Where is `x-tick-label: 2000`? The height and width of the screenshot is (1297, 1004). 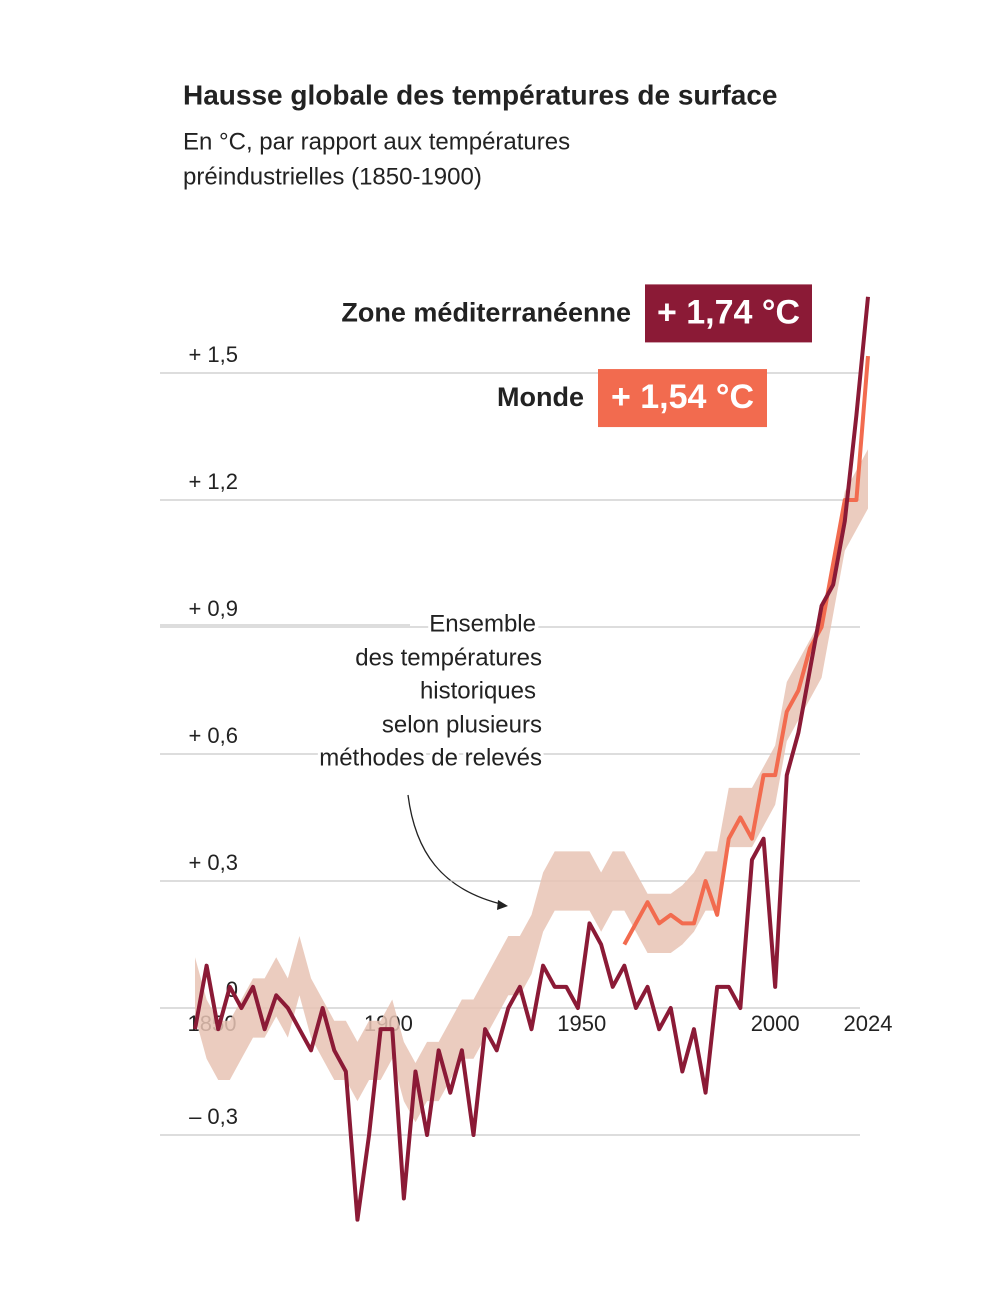
x-tick-label: 2000 is located at coordinates (775, 1023).